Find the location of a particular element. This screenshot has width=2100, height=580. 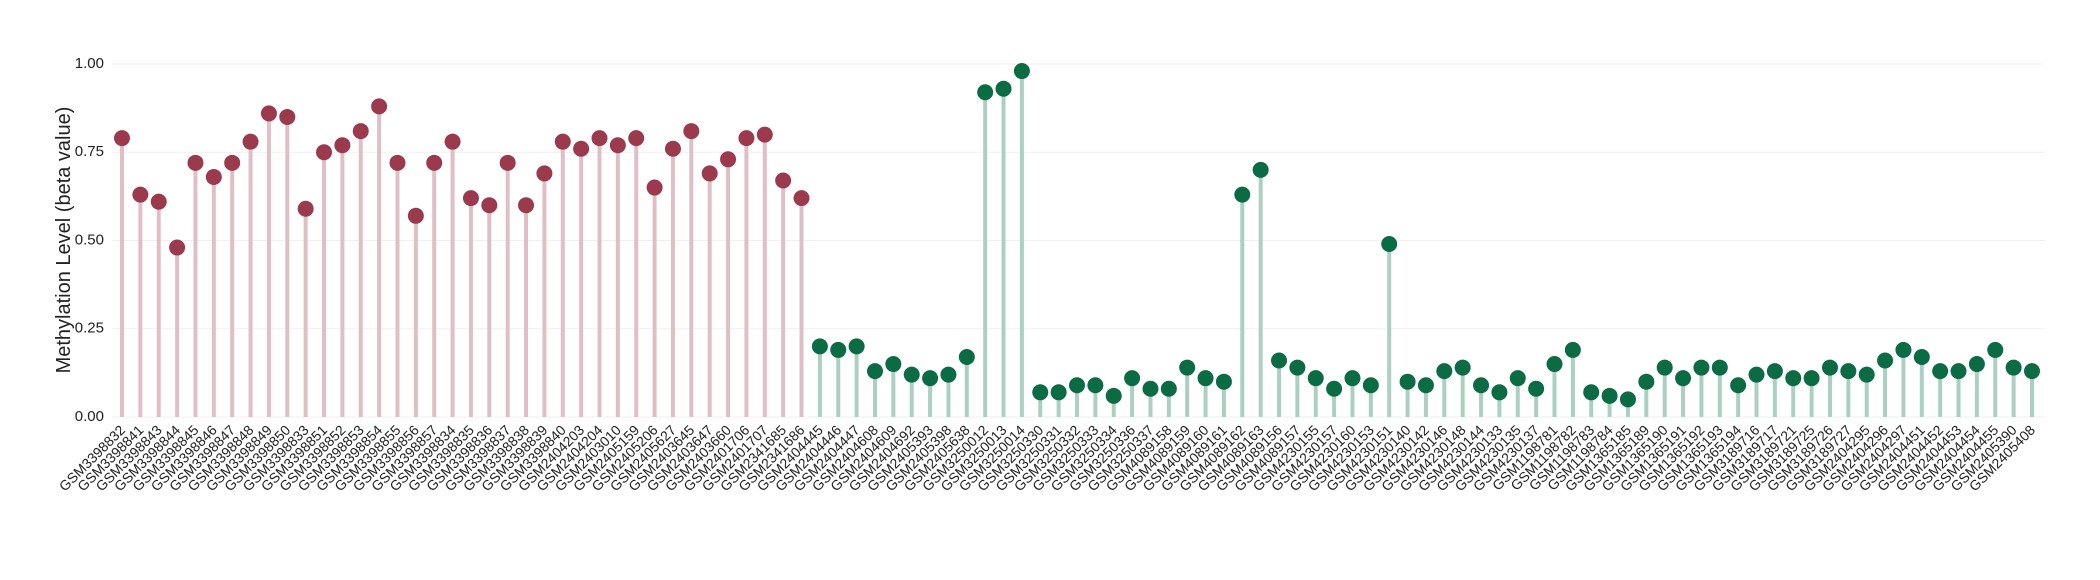

y-tick-label: 0.00 is located at coordinates (89, 416).